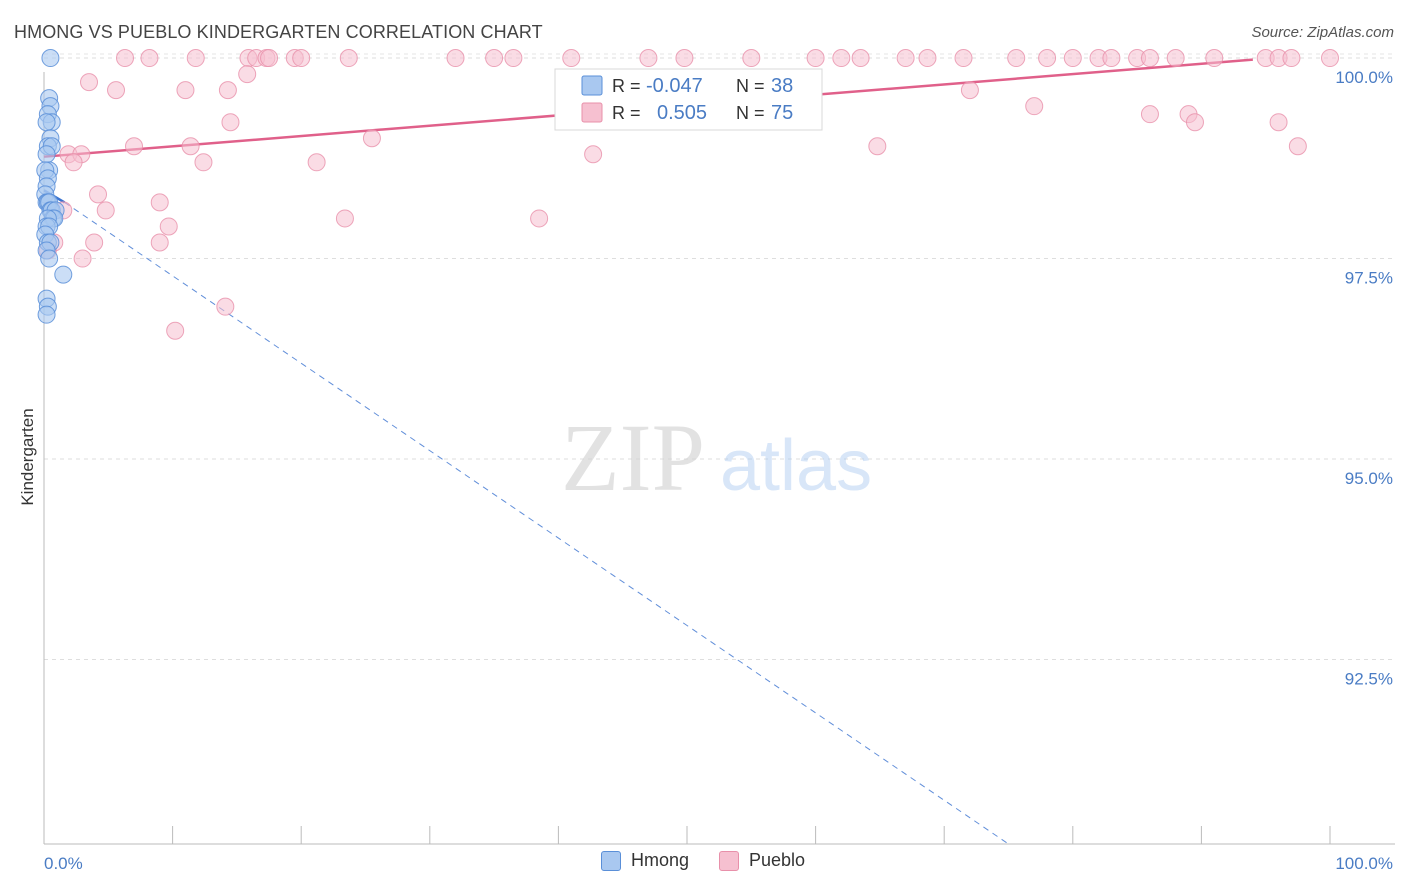 The width and height of the screenshot is (1406, 892). Describe the element at coordinates (674, 86) in the screenshot. I see `stats-r-value-hmong: -0.047` at that location.